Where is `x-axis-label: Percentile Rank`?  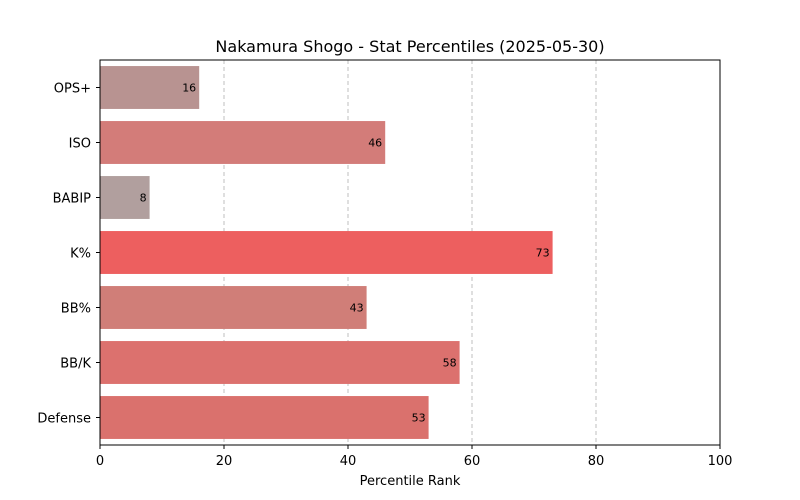
x-axis-label: Percentile Rank is located at coordinates (410, 481).